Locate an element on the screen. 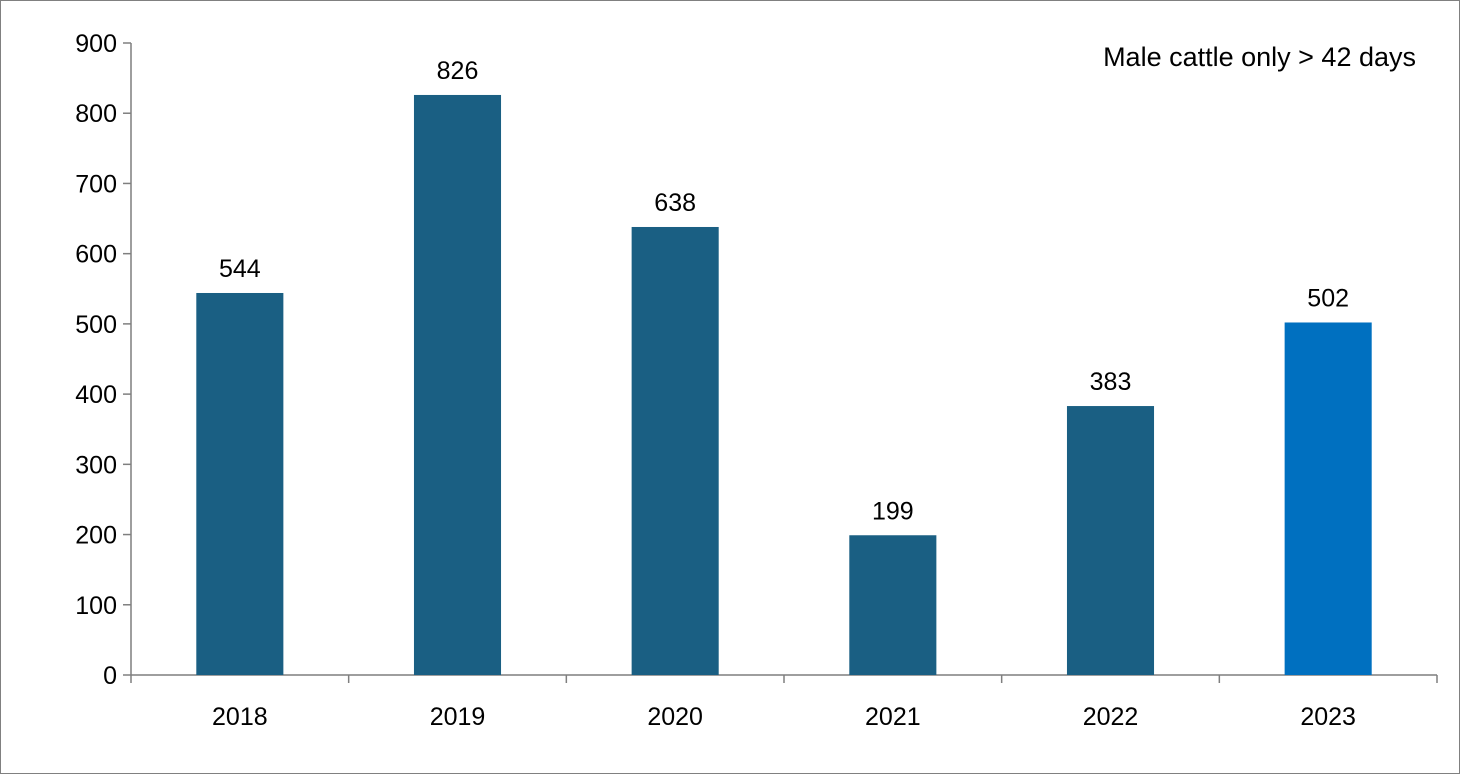 The height and width of the screenshot is (775, 1460). y-tick-label: 800 is located at coordinates (96, 114).